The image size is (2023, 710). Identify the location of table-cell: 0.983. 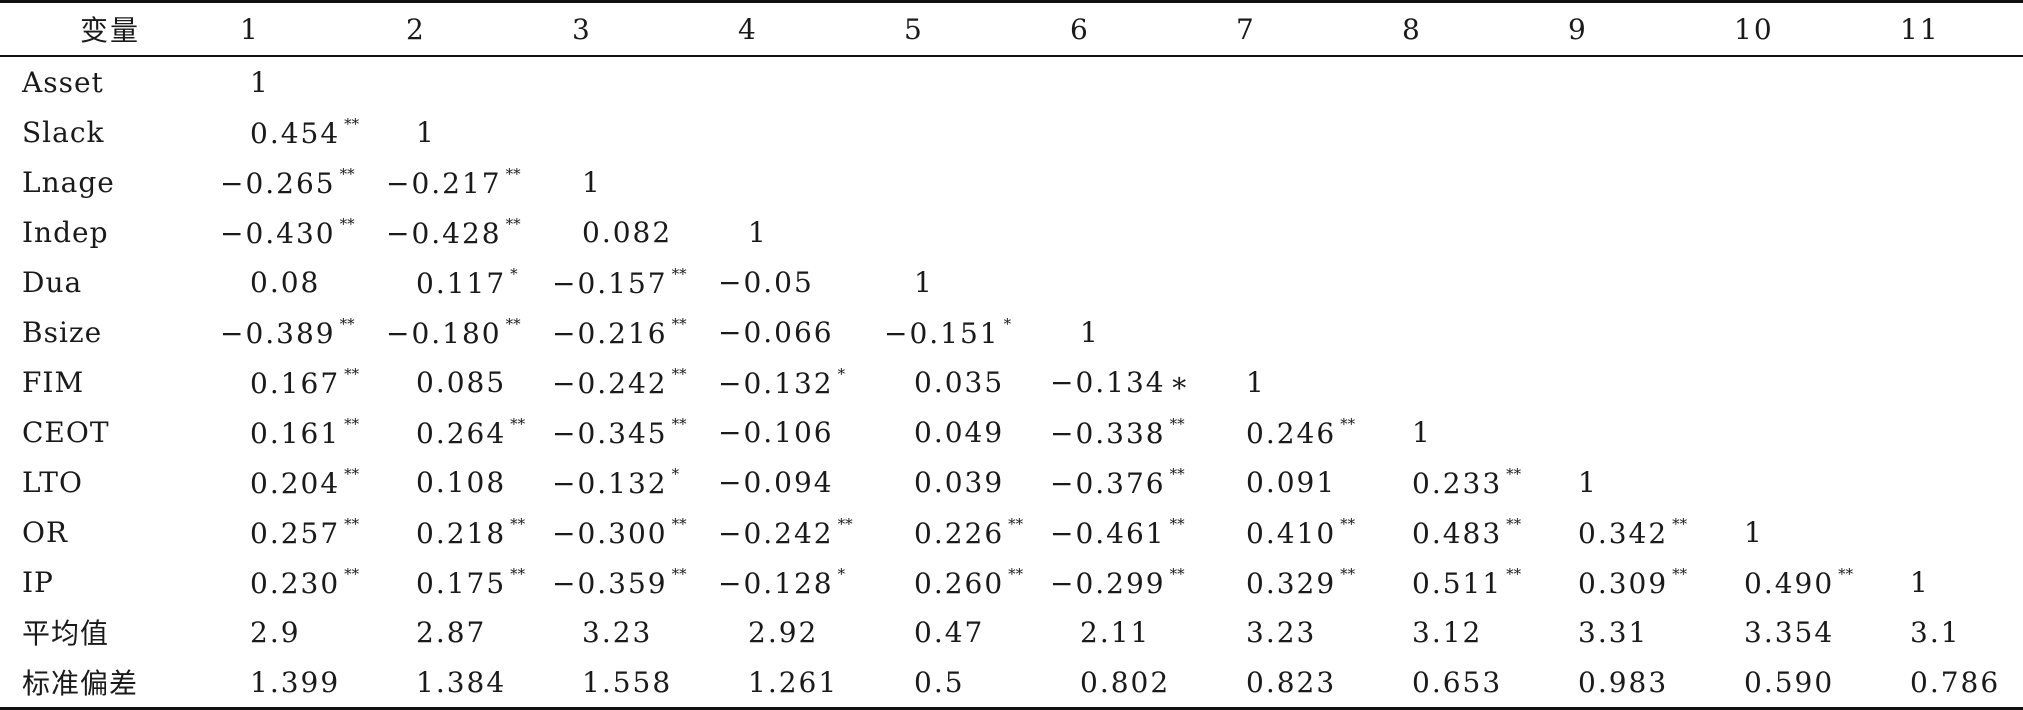
(1631, 683).